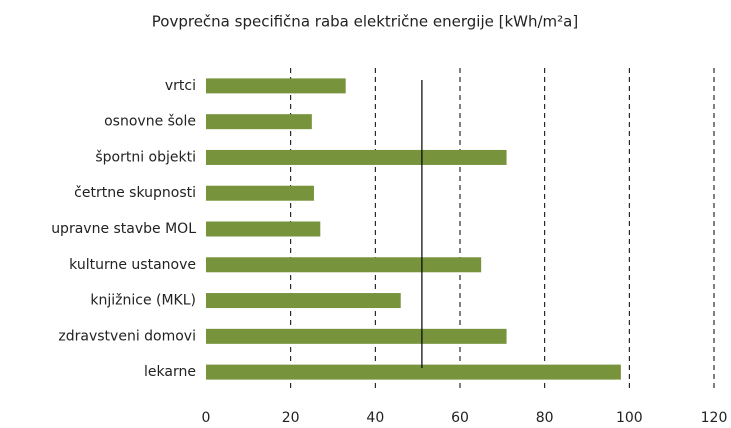  Describe the element at coordinates (170, 372) in the screenshot. I see `y-tick-label: lekarne` at that location.